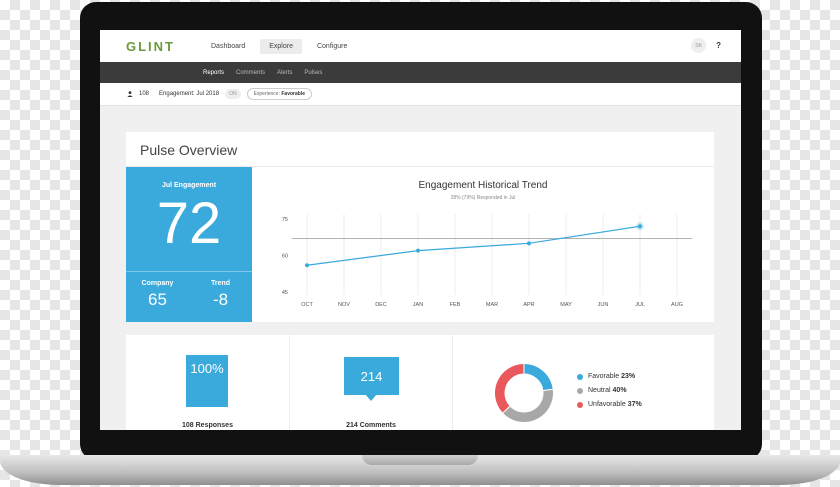 The width and height of the screenshot is (840, 487). I want to click on nav-configure: Configure, so click(332, 46).